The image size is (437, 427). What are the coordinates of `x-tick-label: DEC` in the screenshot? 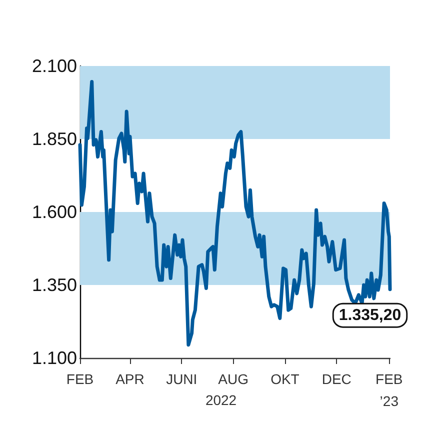 It's located at (337, 379).